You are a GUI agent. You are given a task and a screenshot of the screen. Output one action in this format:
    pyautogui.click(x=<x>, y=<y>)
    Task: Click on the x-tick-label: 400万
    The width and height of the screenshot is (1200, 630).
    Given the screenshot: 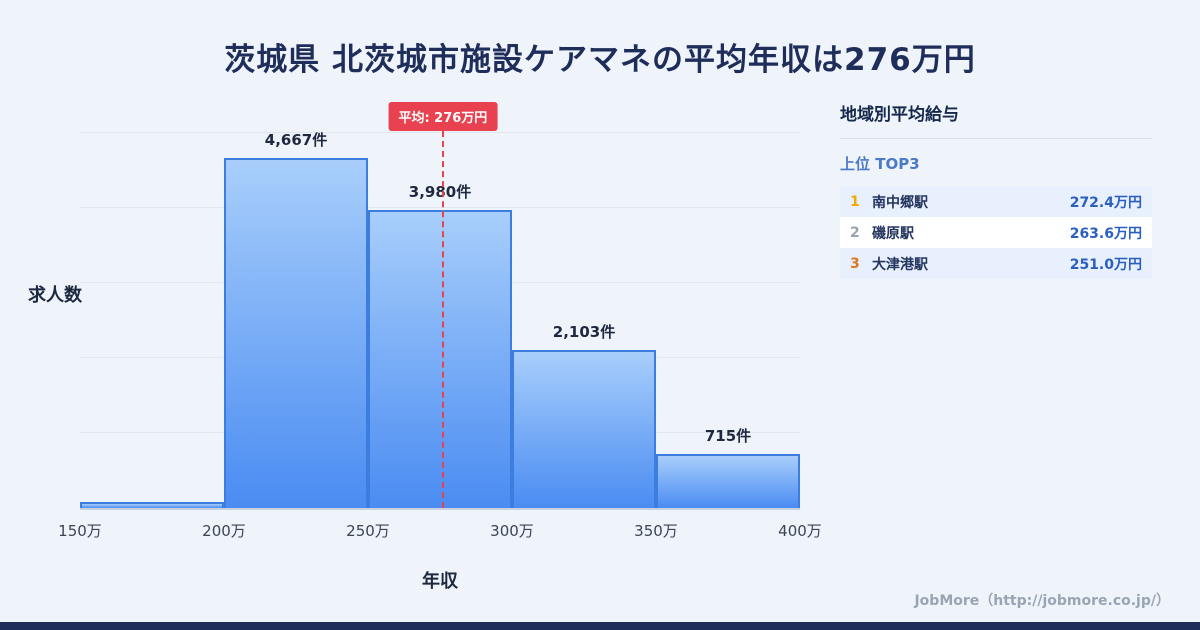 What is the action you would take?
    pyautogui.click(x=800, y=531)
    